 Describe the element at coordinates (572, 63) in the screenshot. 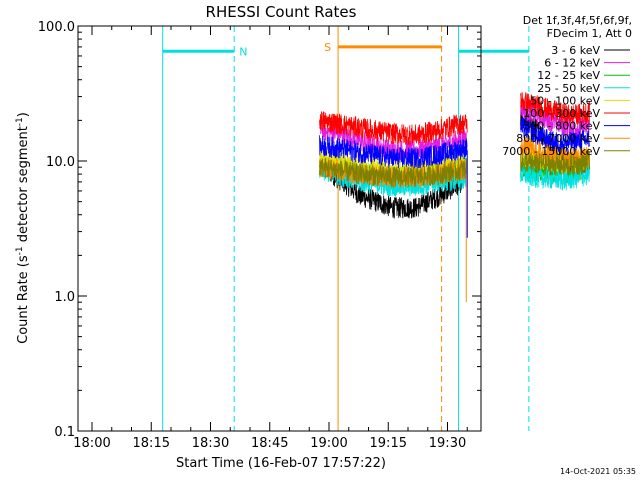

I see `legend-label-1: 6 - 12 keV` at that location.